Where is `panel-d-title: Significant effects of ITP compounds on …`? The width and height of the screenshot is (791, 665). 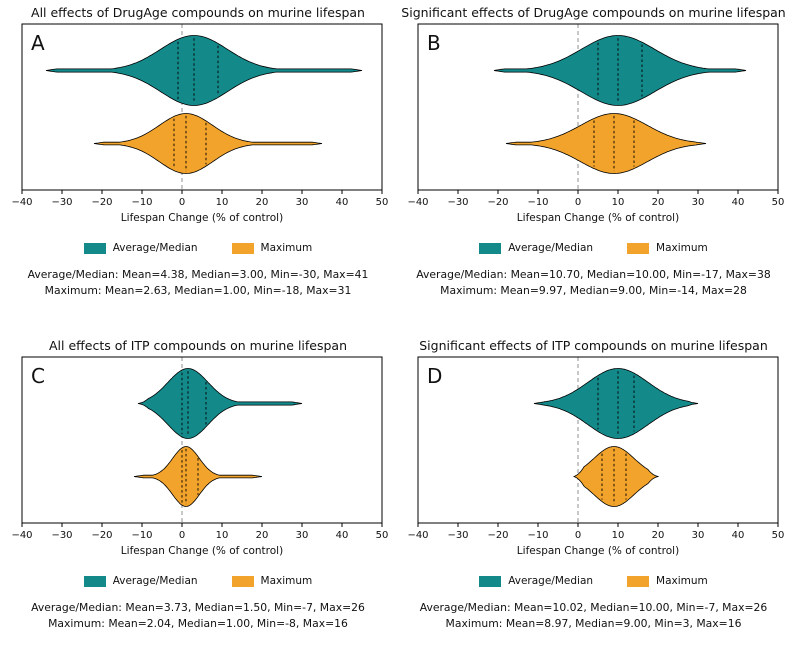 panel-d-title: Significant effects of ITP compounds on … is located at coordinates (593, 345).